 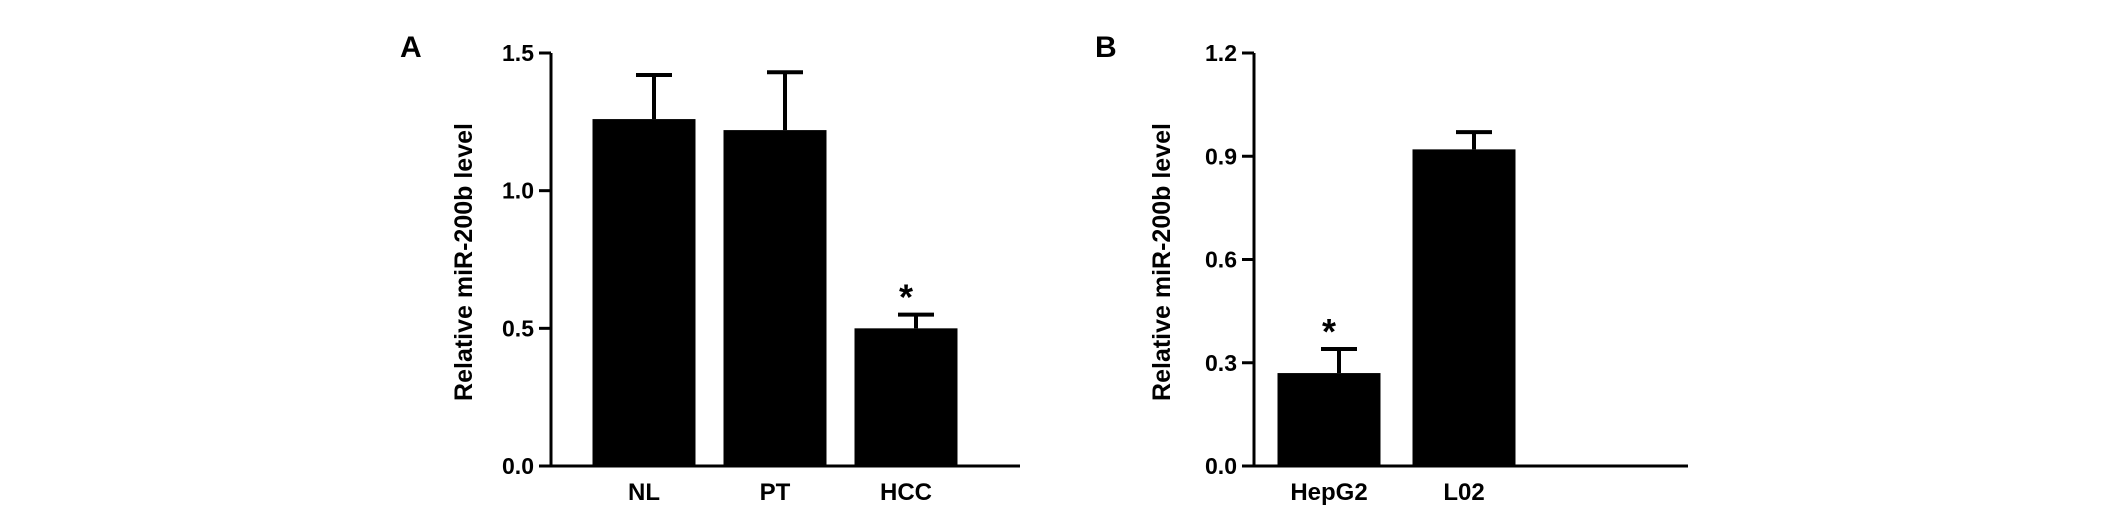 I want to click on y-ticks: 0.0 0.3 0.6 0.9 1.2, so click(x=1229, y=259).